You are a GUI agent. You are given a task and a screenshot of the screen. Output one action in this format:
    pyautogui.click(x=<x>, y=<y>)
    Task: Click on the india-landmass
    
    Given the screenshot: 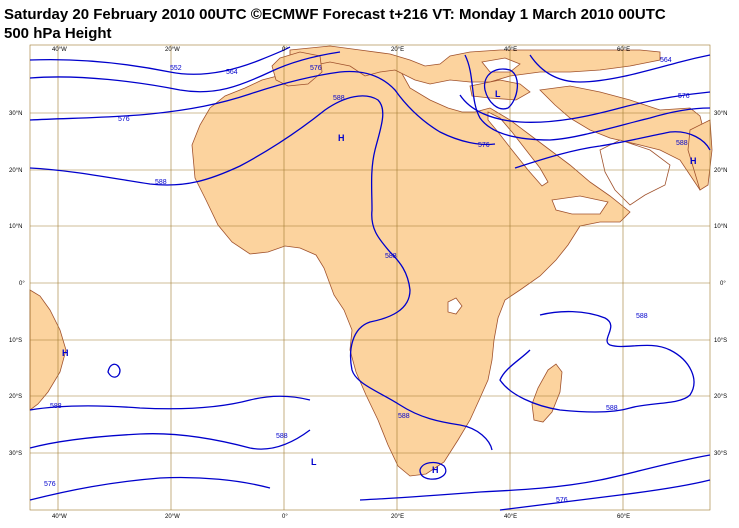 What is the action you would take?
    pyautogui.click(x=700, y=155)
    